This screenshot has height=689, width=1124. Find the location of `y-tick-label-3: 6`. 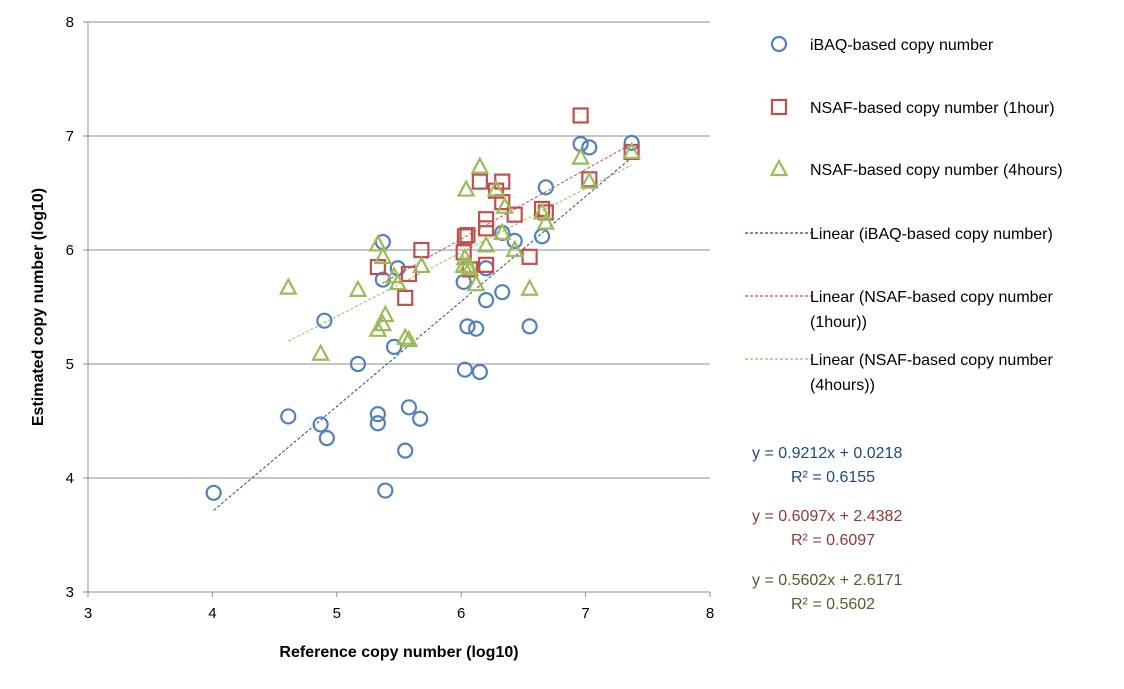

y-tick-label-3: 6 is located at coordinates (70, 250).